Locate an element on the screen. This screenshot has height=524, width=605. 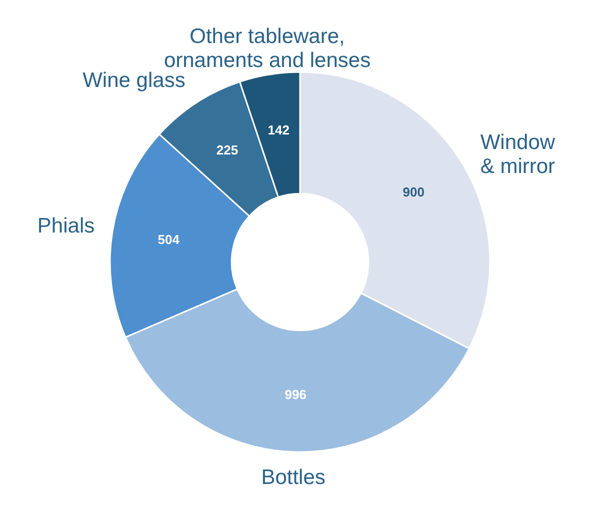
data-label: 996 is located at coordinates (295, 394).